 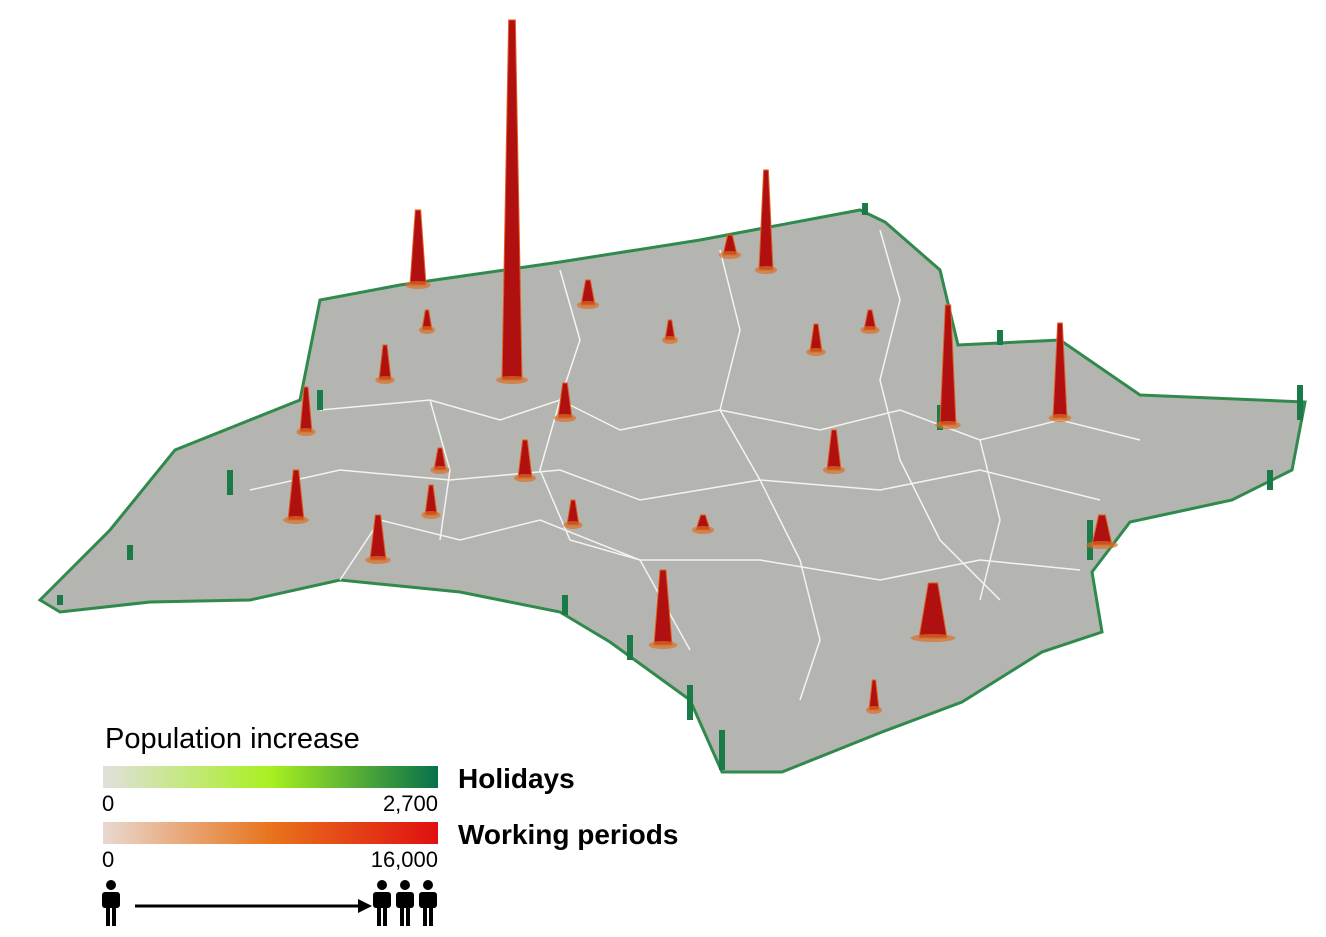 I want to click on scale-max: 16,000, so click(x=404, y=859).